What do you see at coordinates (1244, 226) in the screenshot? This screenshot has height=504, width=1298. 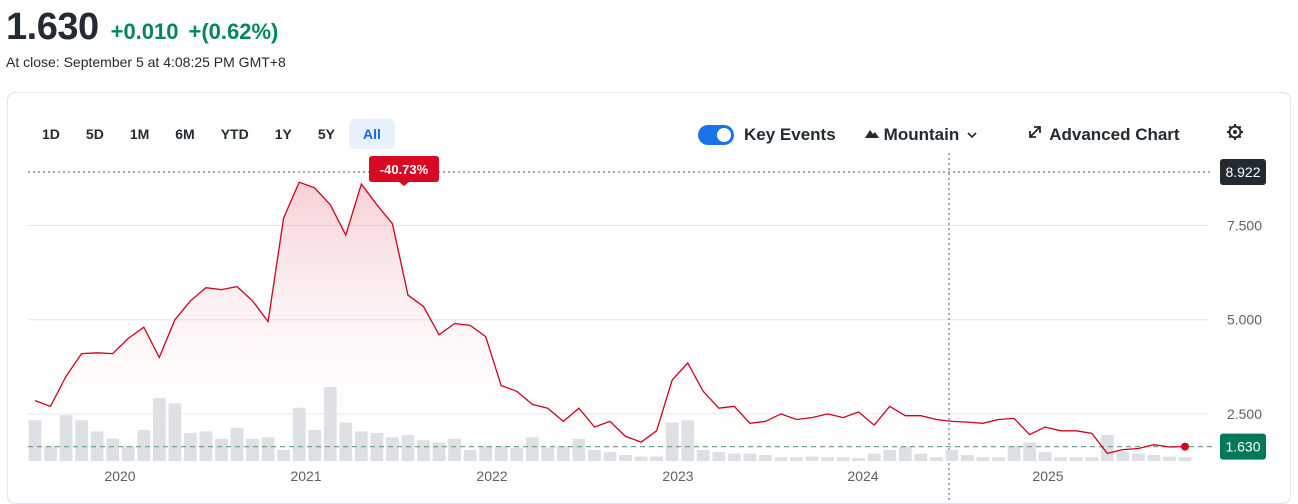 I see `y-tick-label: 7.500` at bounding box center [1244, 226].